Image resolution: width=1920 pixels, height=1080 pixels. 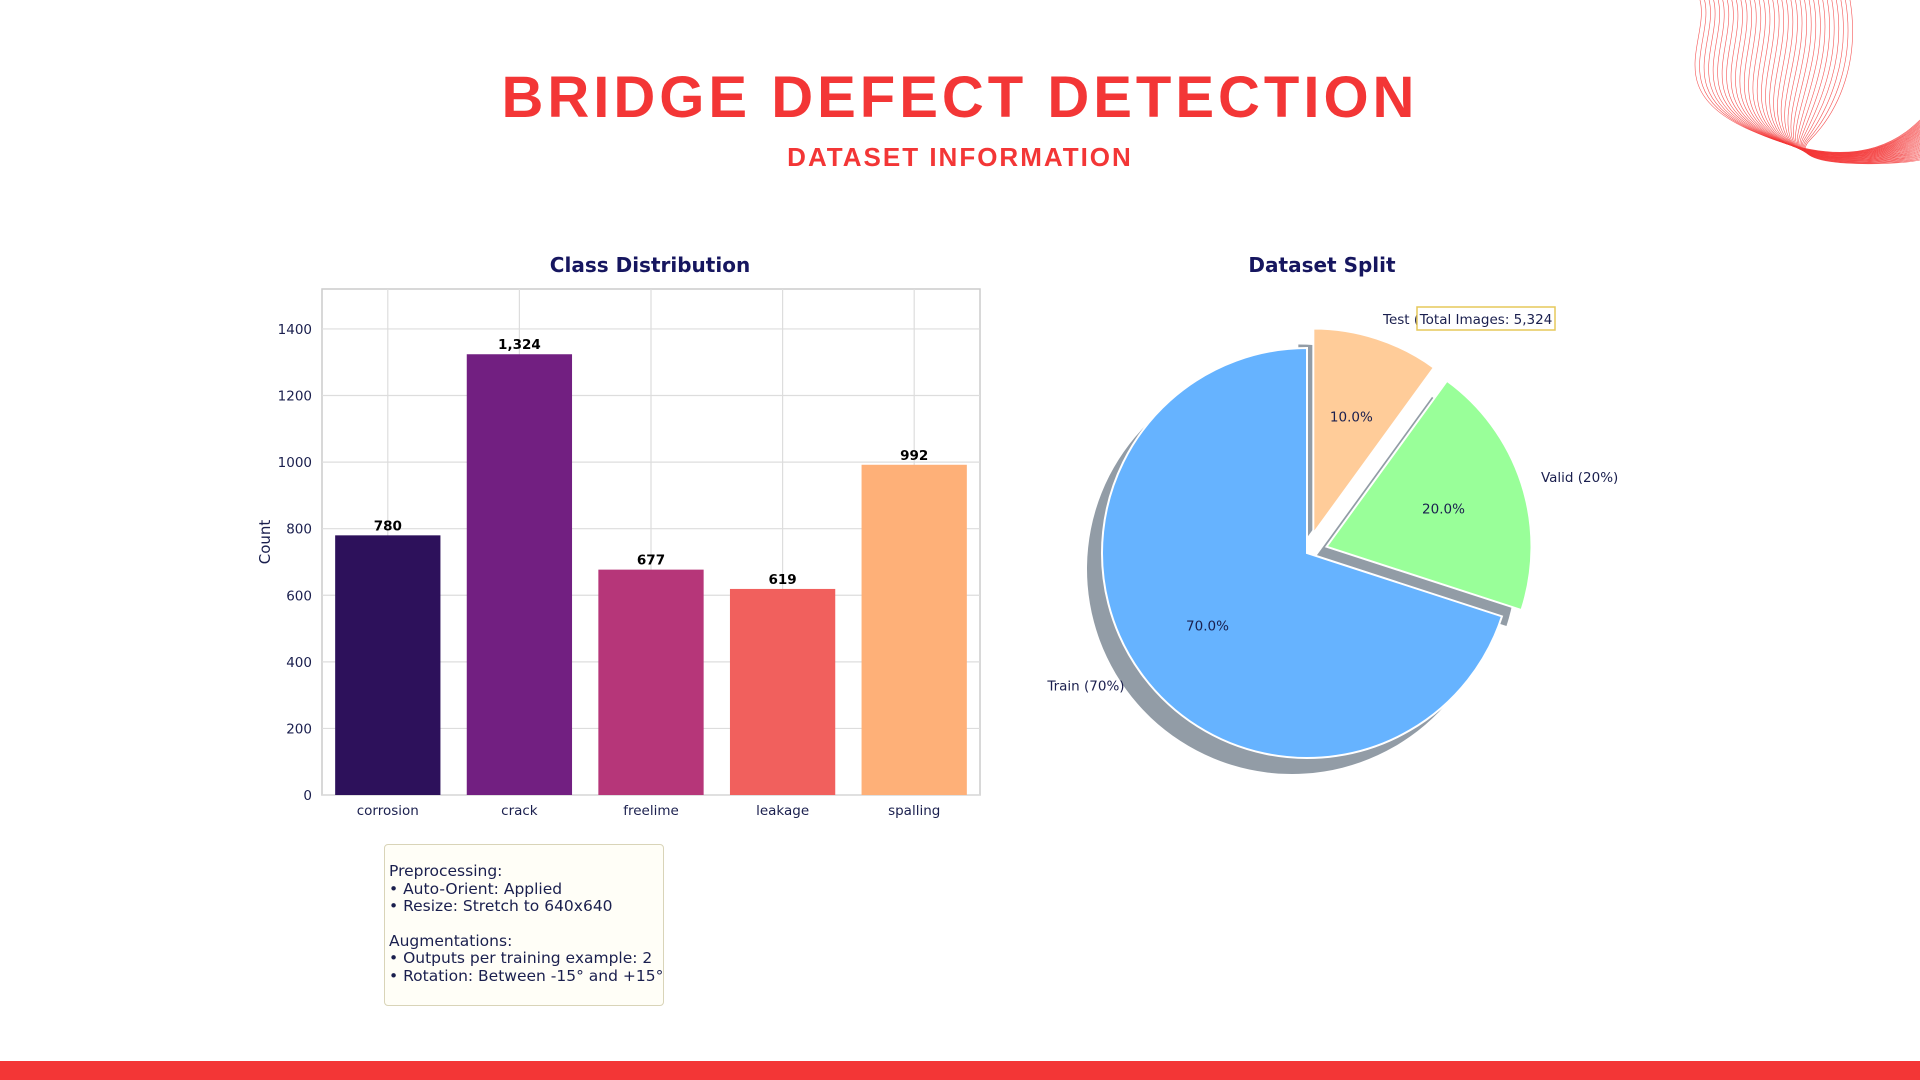 What do you see at coordinates (782, 811) in the screenshot?
I see `x-tick-label: leakage` at bounding box center [782, 811].